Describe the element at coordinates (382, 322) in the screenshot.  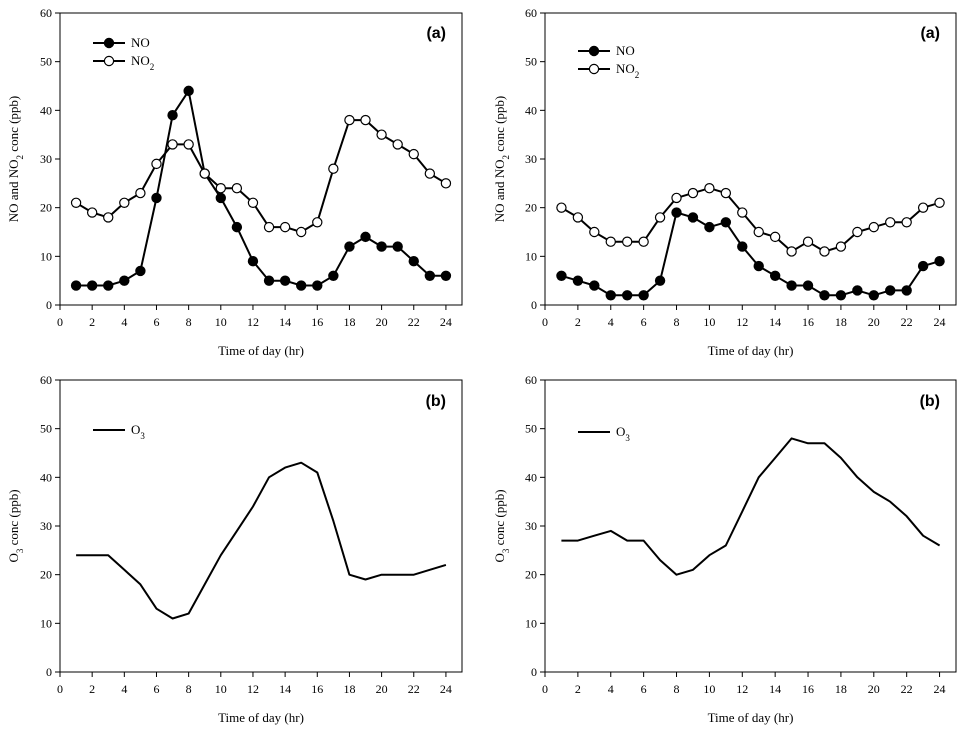
I see `x-tick-label: 20` at that location.